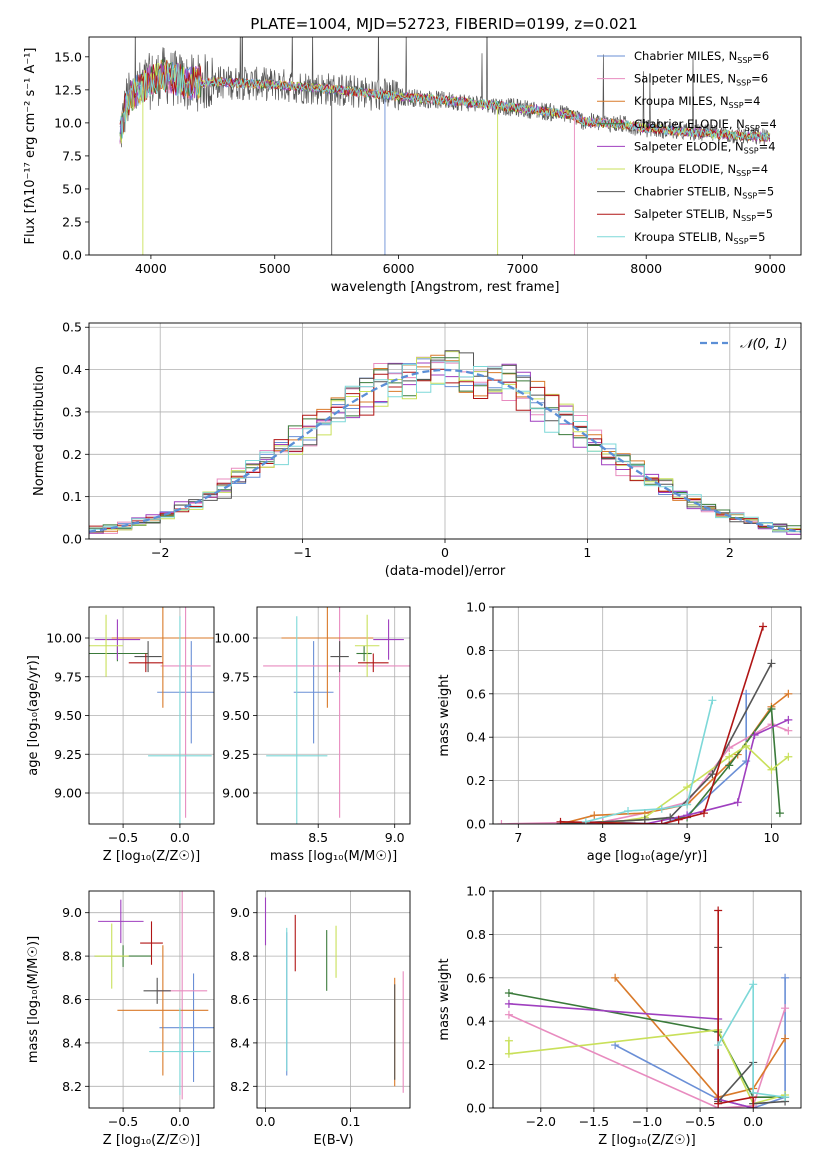  What do you see at coordinates (72, 956) in the screenshot?
I see `y-tick-label: 8.8` at bounding box center [72, 956].